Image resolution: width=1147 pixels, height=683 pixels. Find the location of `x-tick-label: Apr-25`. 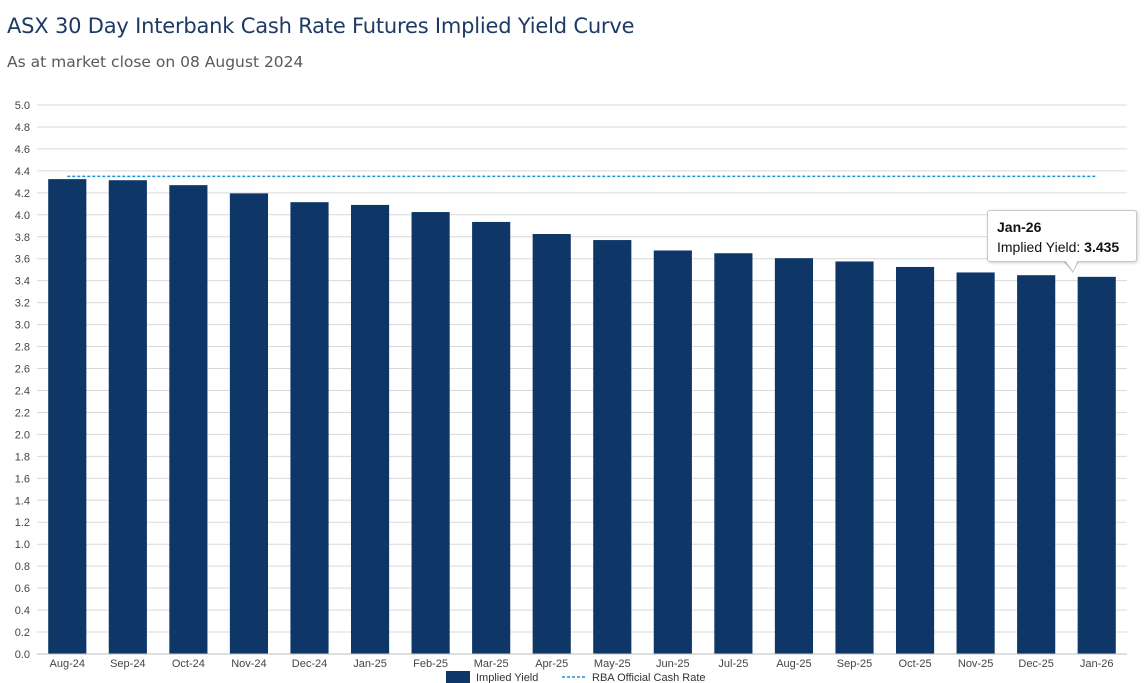

x-tick-label: Apr-25 is located at coordinates (551, 664).